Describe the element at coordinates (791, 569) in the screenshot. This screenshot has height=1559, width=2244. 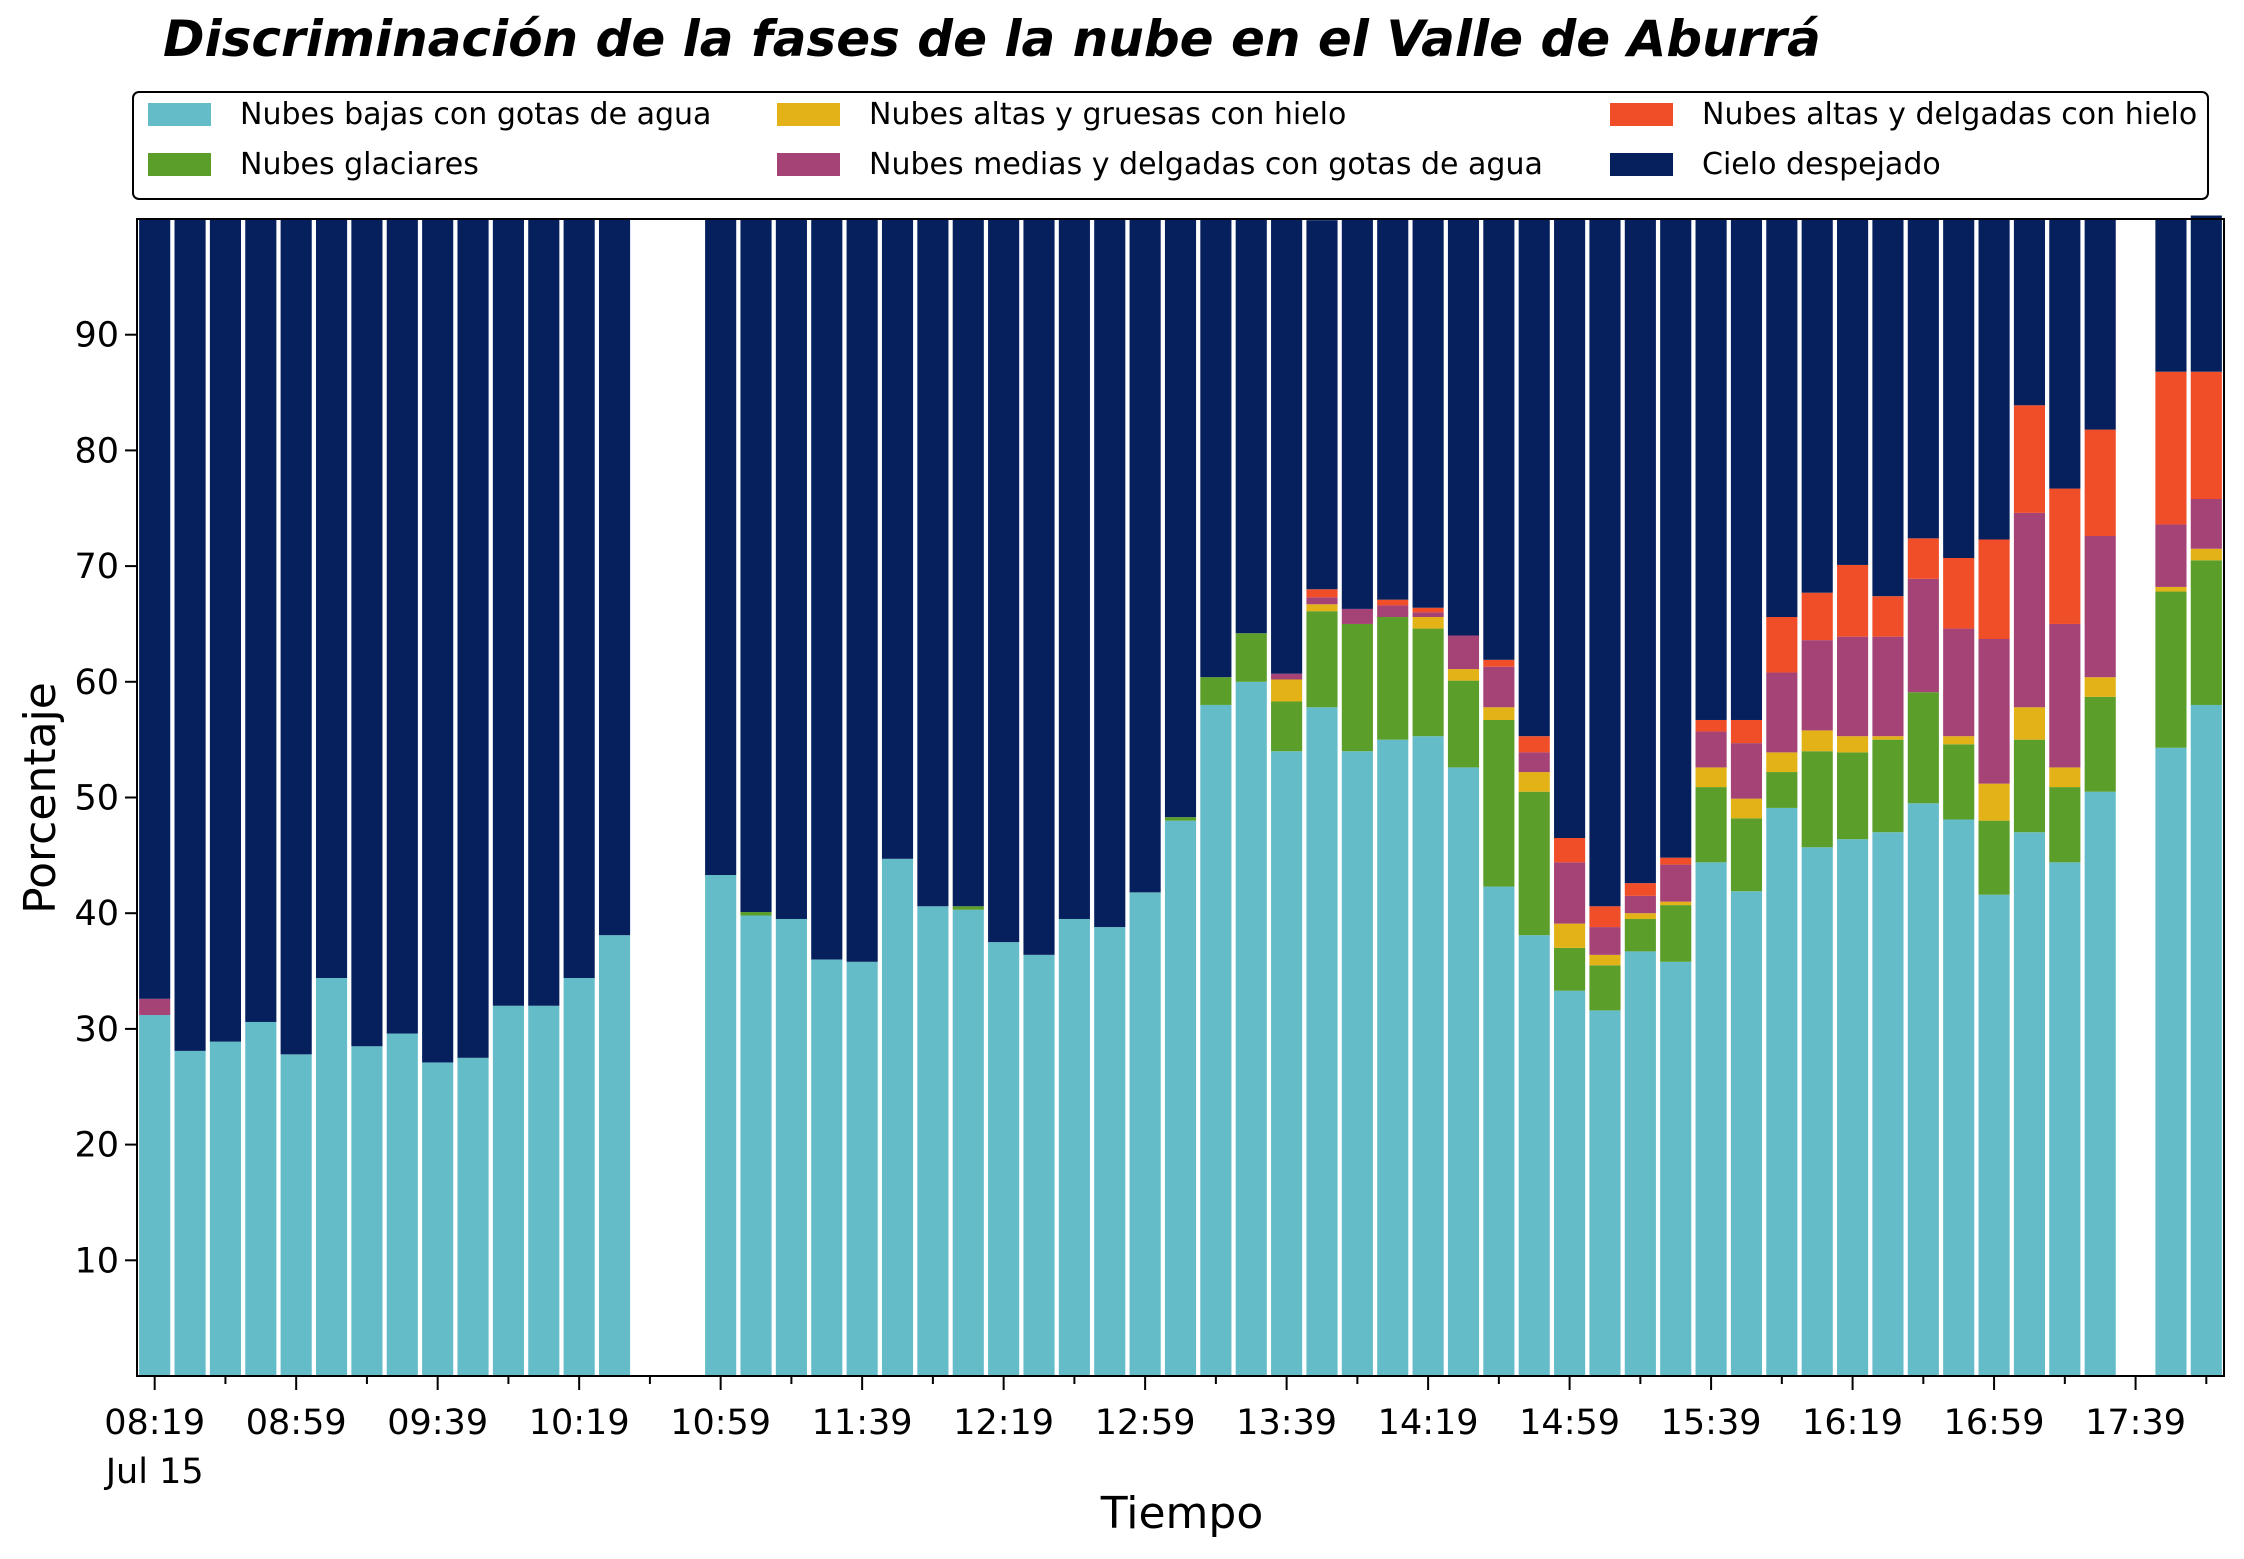
I see `bar-segment-11:19-s5` at that location.